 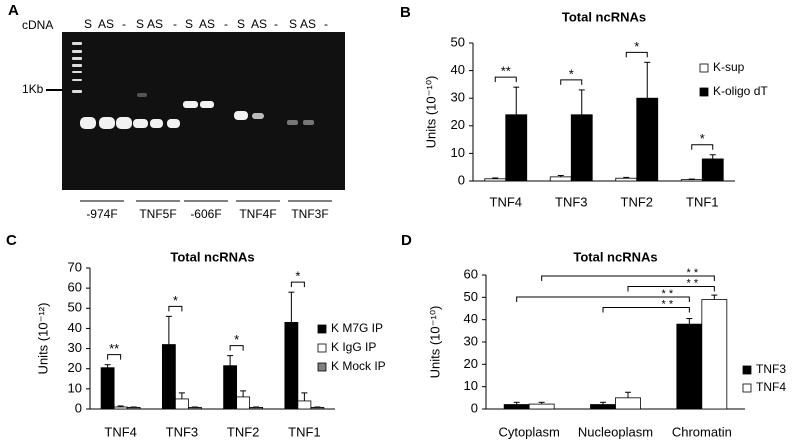 What do you see at coordinates (637, 201) in the screenshot?
I see `x-tick-label: TNF2` at bounding box center [637, 201].